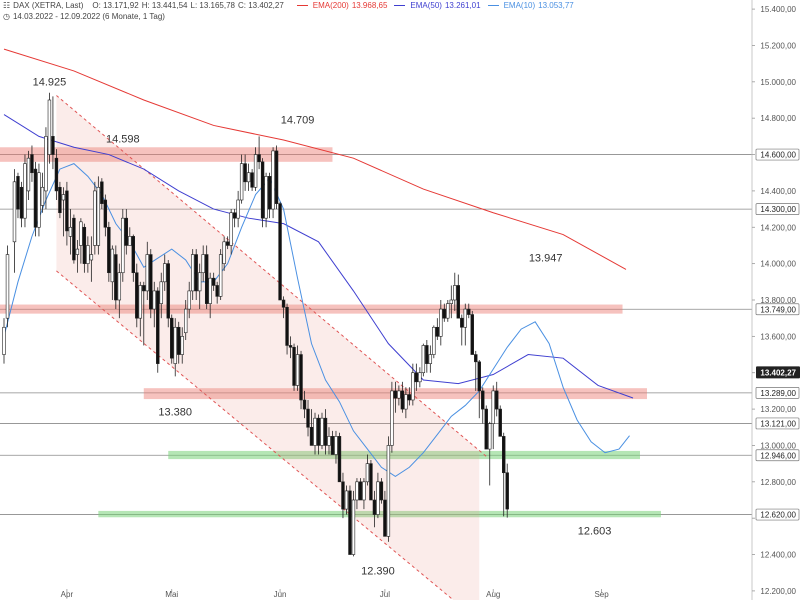  I want to click on ema50-label: EMA(50), so click(426, 5).